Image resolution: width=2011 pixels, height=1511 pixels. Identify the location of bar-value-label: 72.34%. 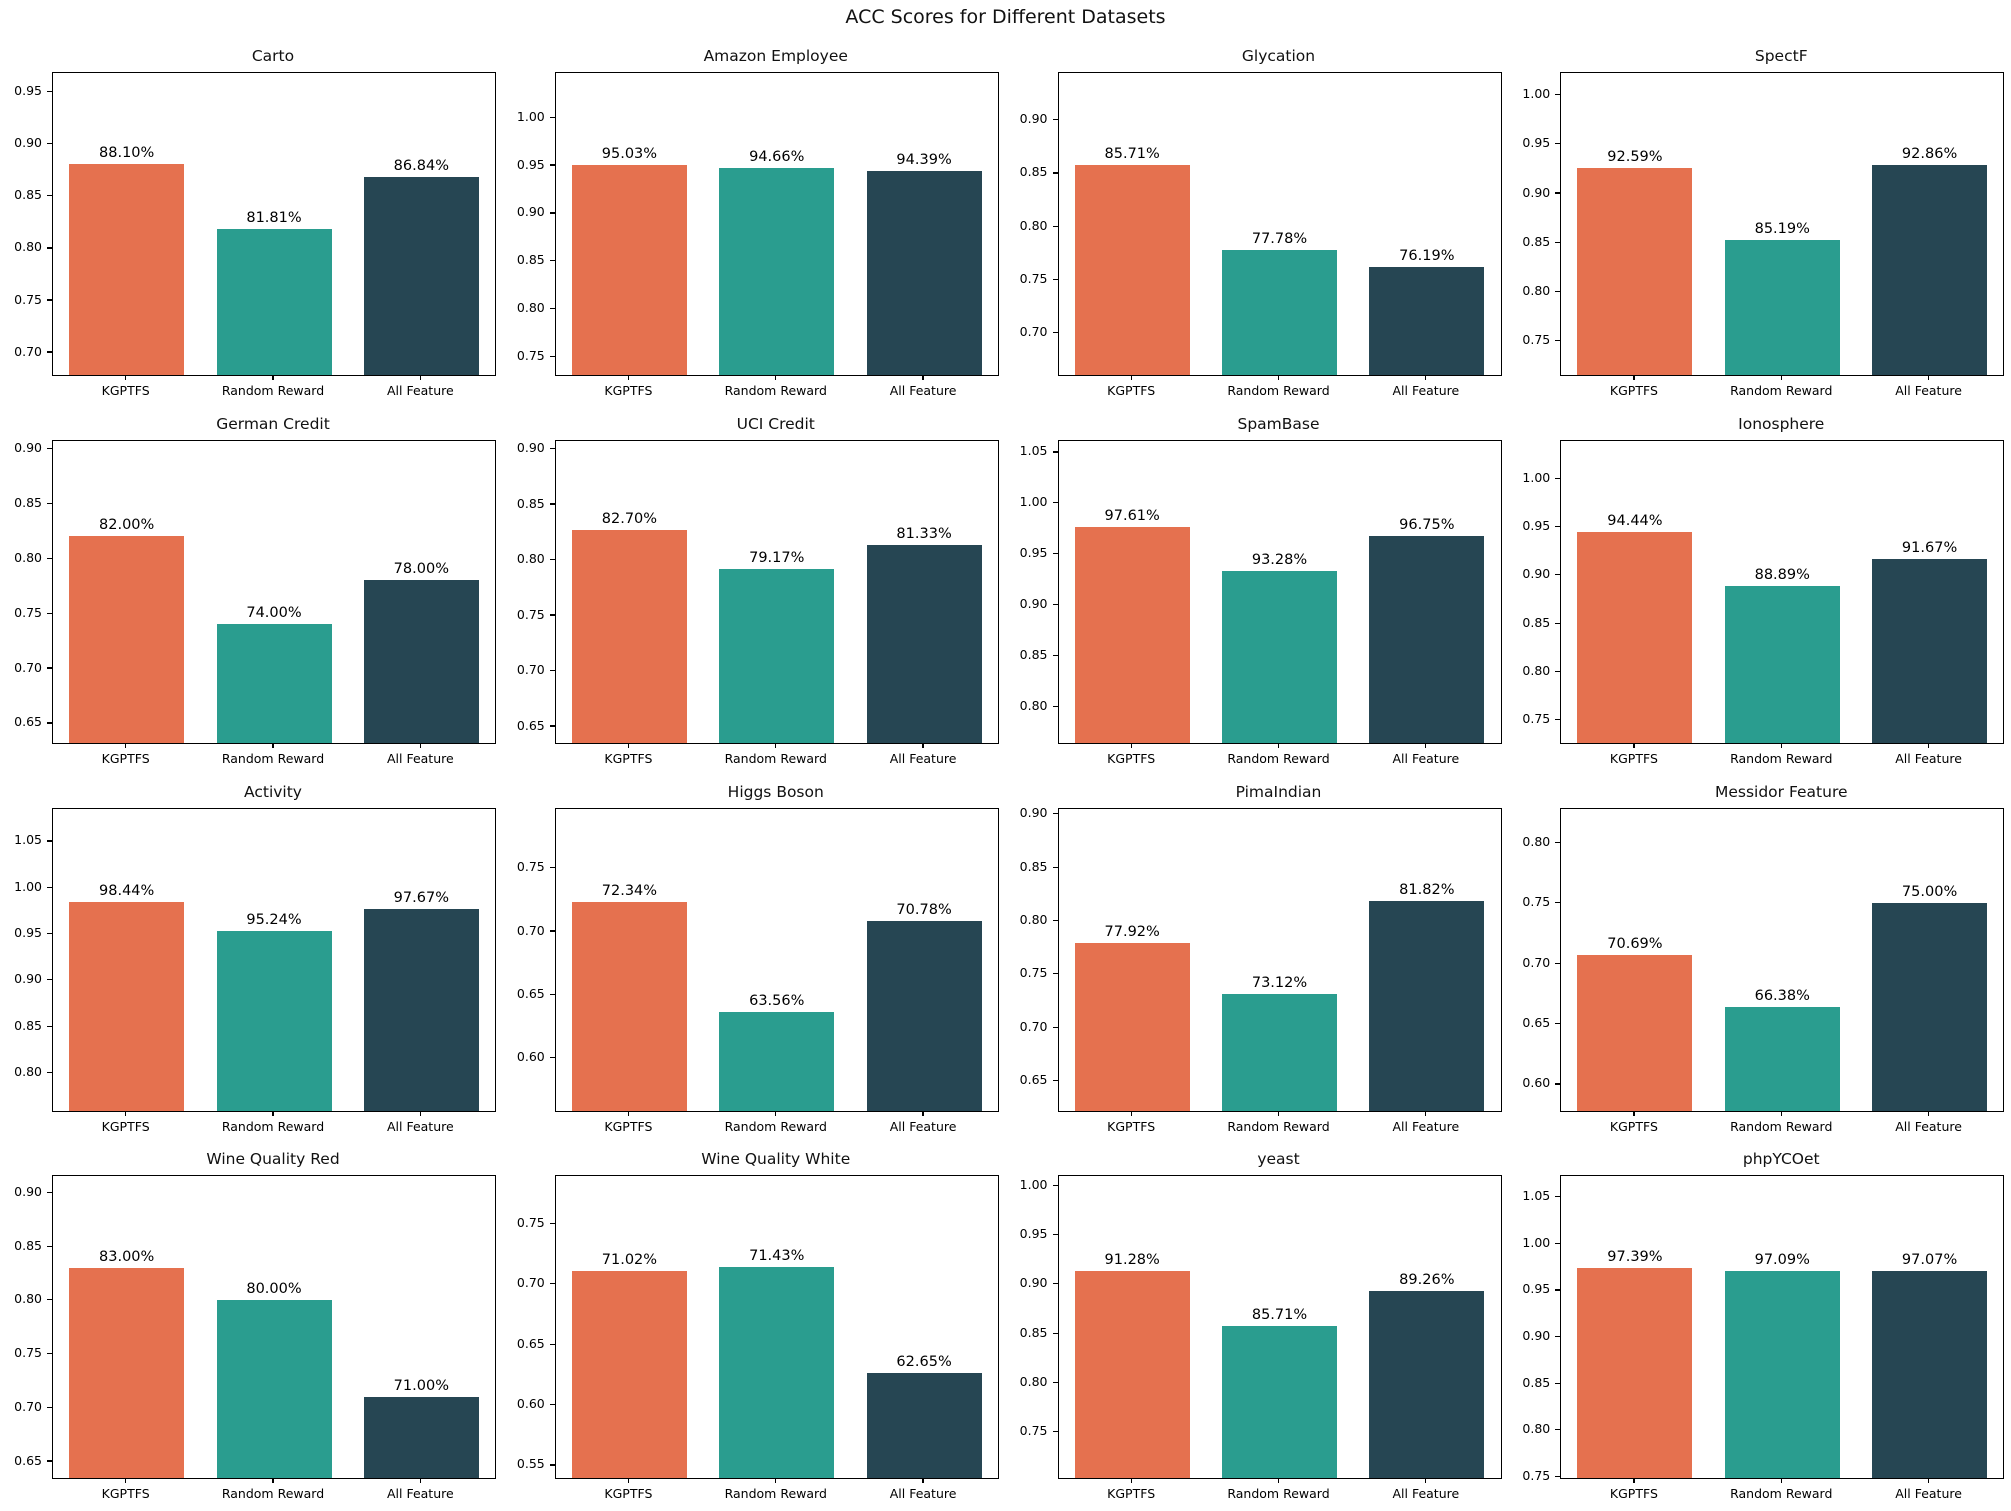
(629, 890).